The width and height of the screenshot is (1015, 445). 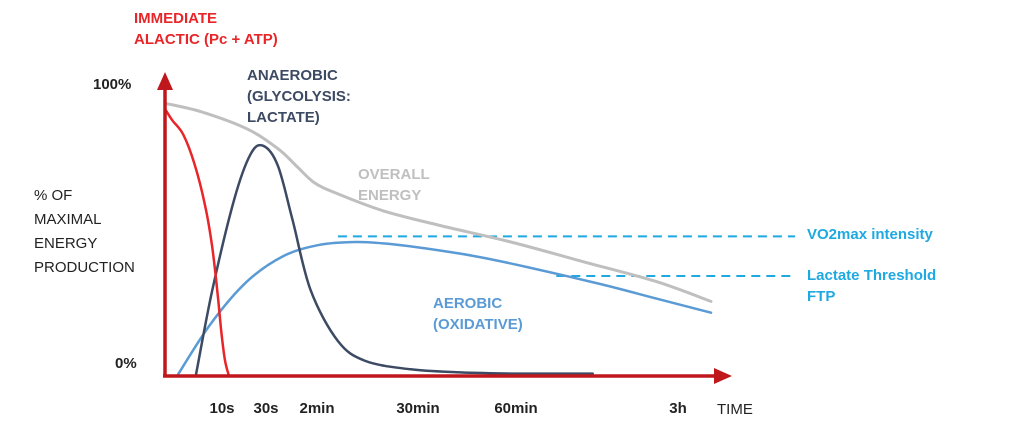 I want to click on x-axis-label: TIME, so click(x=735, y=409).